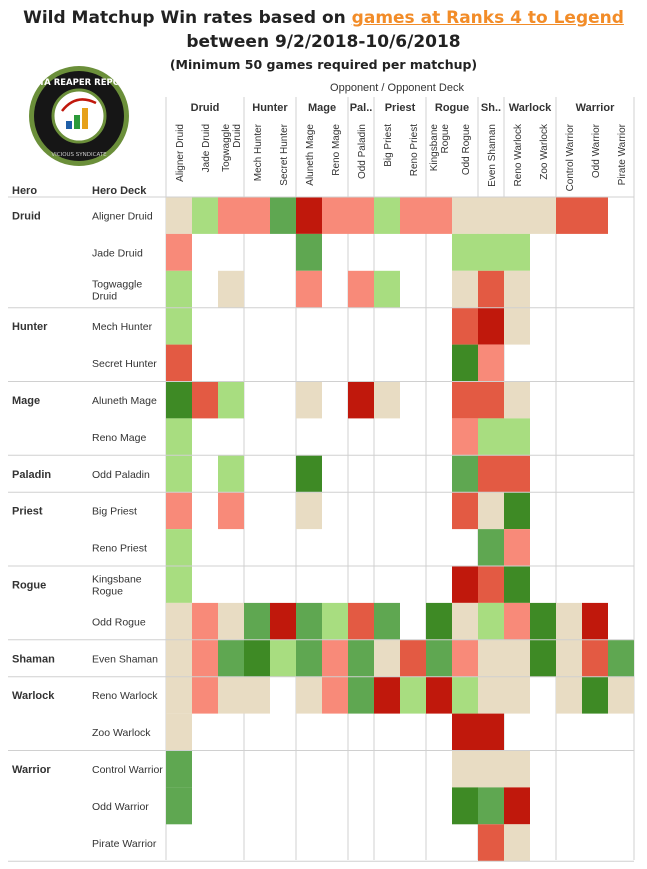 This screenshot has width=647, height=869. I want to click on opponent-deck-label: Jade Druid, so click(206, 148).